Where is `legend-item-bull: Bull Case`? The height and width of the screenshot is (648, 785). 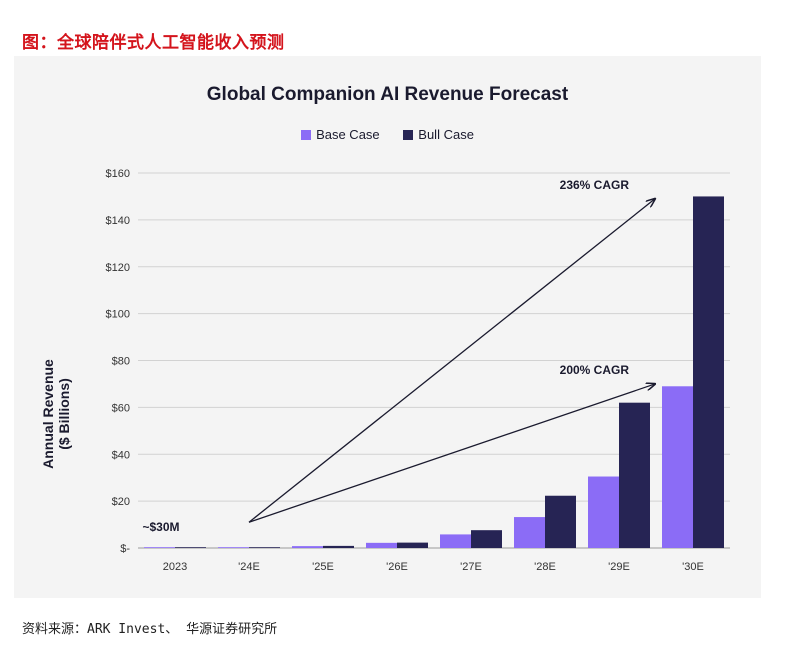
legend-item-bull: Bull Case is located at coordinates (438, 134).